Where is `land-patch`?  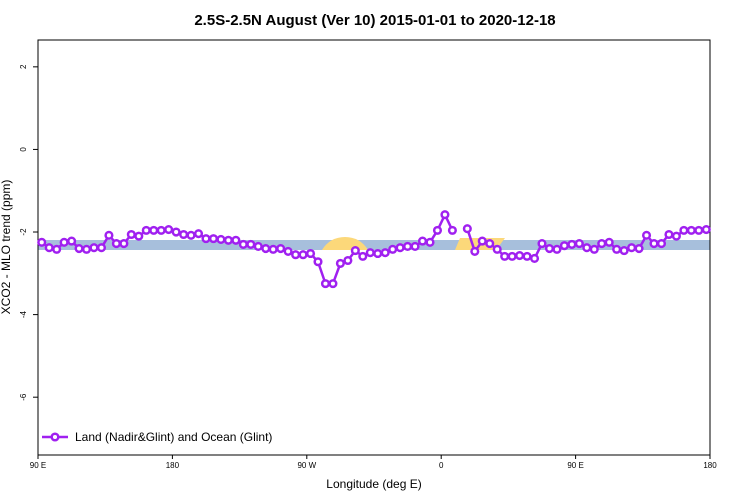
land-patch is located at coordinates (345, 243).